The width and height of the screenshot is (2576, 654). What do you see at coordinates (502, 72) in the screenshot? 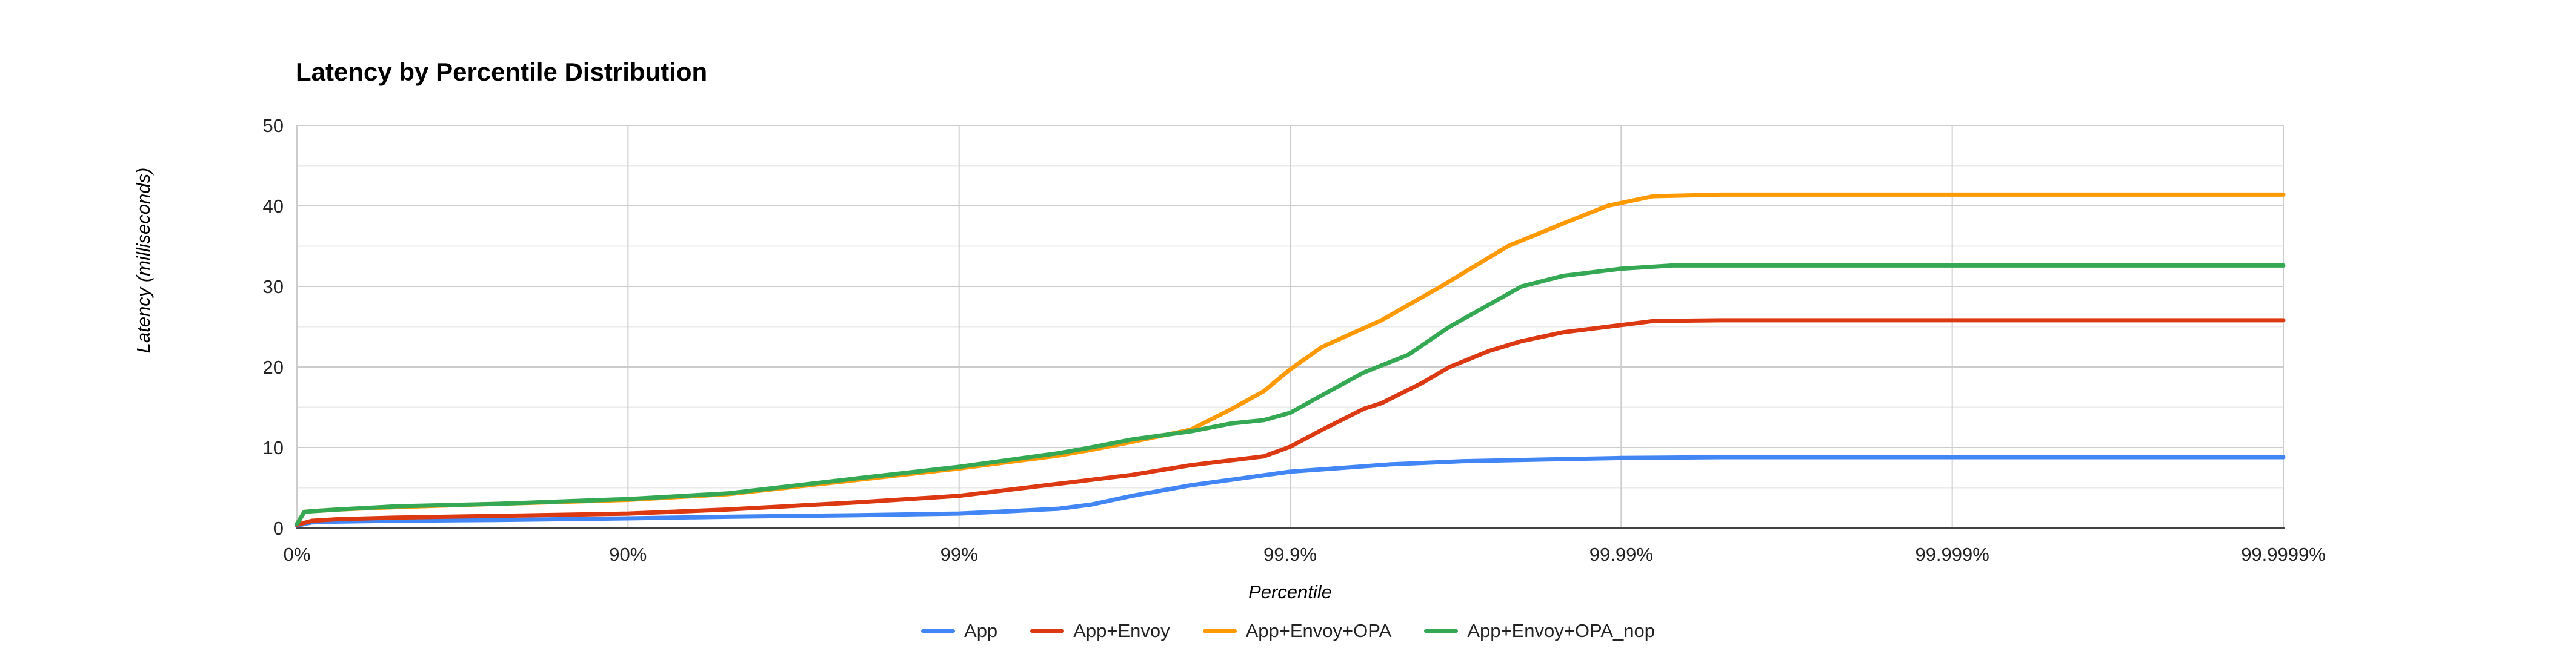
I see `chart-title: Latency by Percentile Distribution` at bounding box center [502, 72].